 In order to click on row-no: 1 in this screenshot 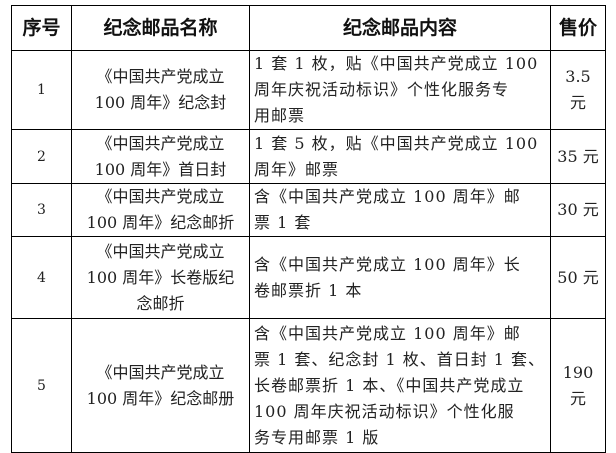, I will do `click(41, 90)`.